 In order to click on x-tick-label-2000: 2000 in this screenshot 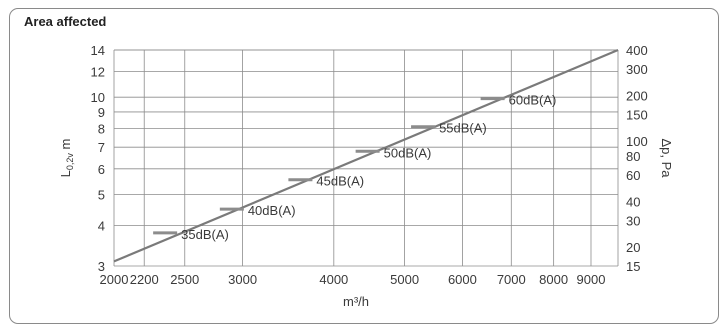, I will do `click(114, 279)`.